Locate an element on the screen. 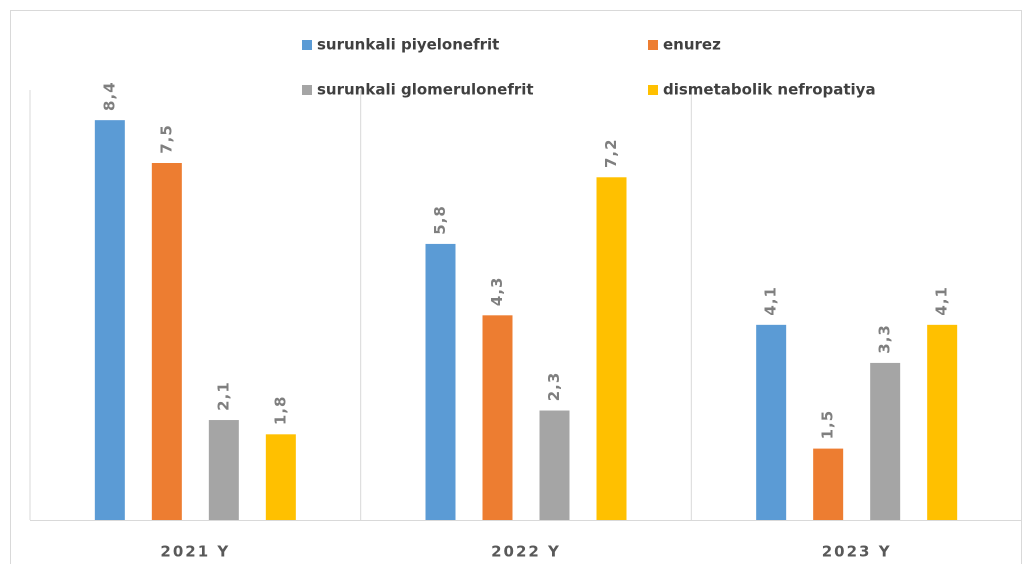 The height and width of the screenshot is (564, 1030). data-label: 8,4 is located at coordinates (109, 96).